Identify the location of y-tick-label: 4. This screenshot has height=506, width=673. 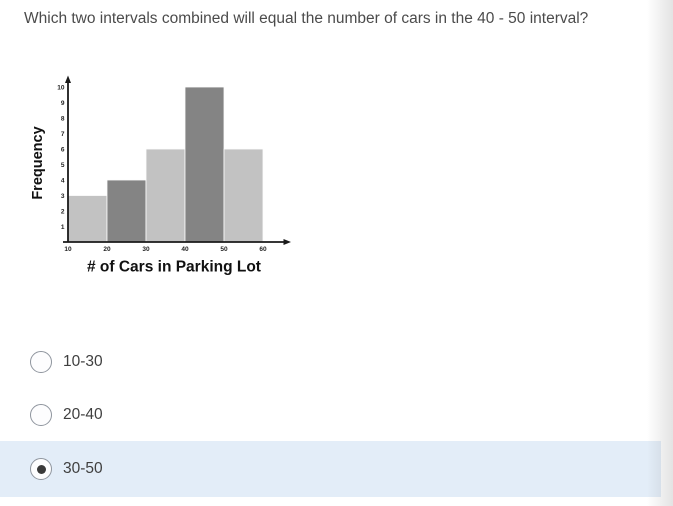
(63, 180).